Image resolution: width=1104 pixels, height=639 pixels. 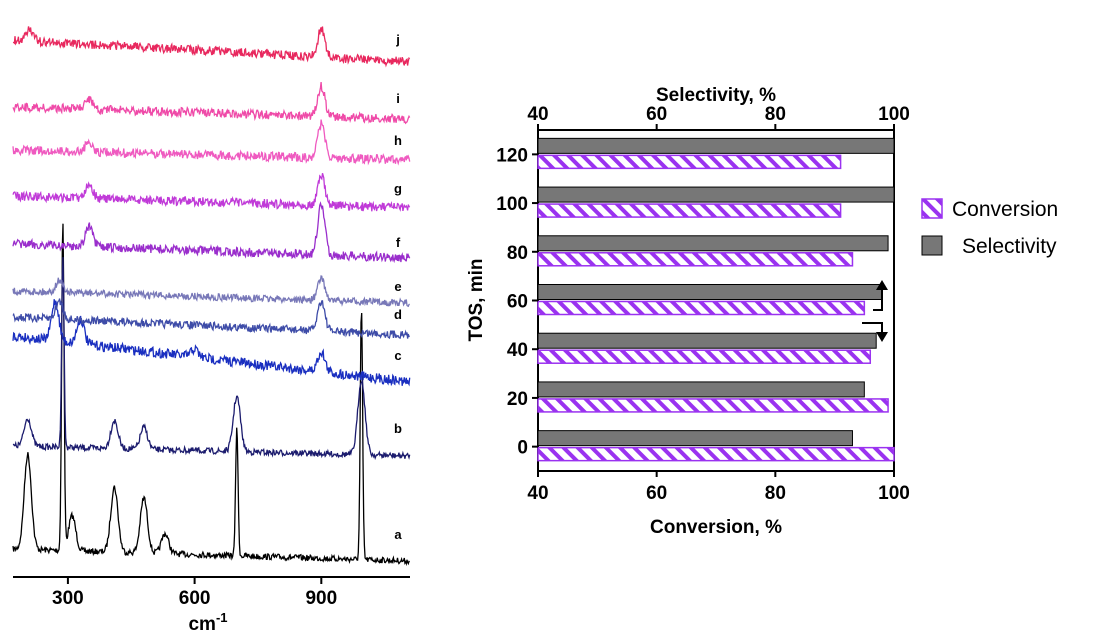 I want to click on spectrum-line-g, so click(x=211, y=192).